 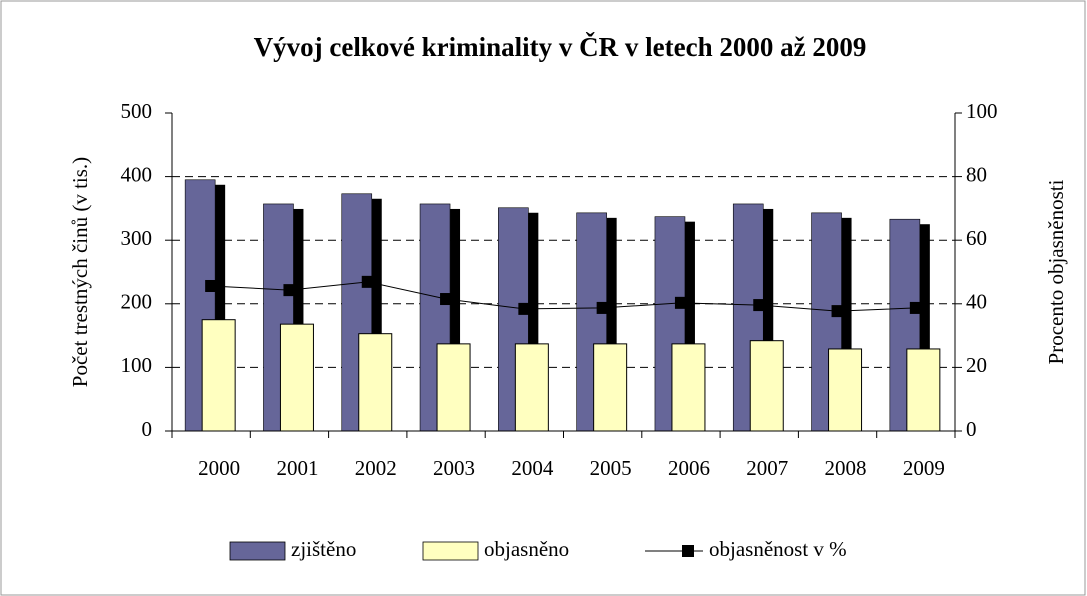 I want to click on y-axis-label: Počet trestných činů (v tis.), so click(x=80, y=272).